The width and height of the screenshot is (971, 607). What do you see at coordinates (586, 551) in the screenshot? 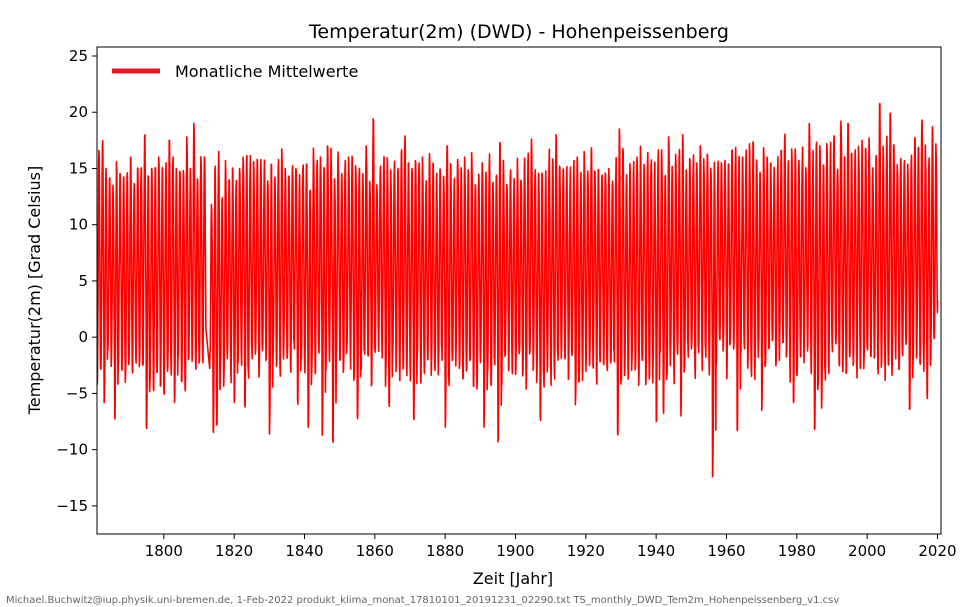
I see `x-tick-label: 1920` at bounding box center [586, 551].